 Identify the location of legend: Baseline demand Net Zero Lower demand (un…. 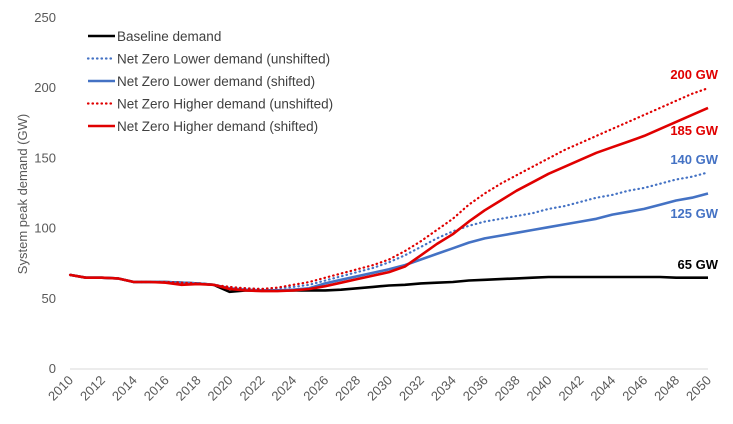
(209, 81).